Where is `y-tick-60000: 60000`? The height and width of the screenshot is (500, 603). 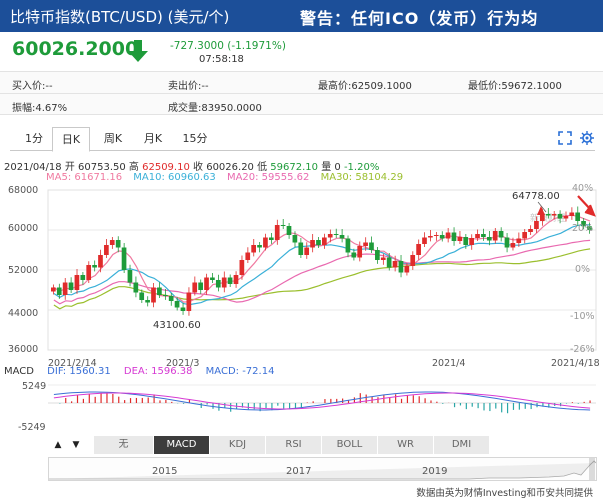
y-tick-60000: 60000 is located at coordinates (23, 228).